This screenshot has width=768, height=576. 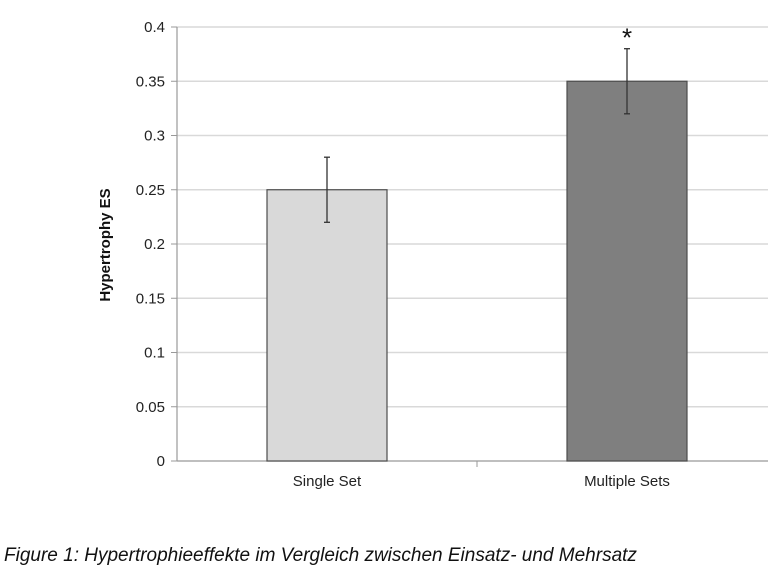 I want to click on y-tick-label: 0.3, so click(x=154, y=136).